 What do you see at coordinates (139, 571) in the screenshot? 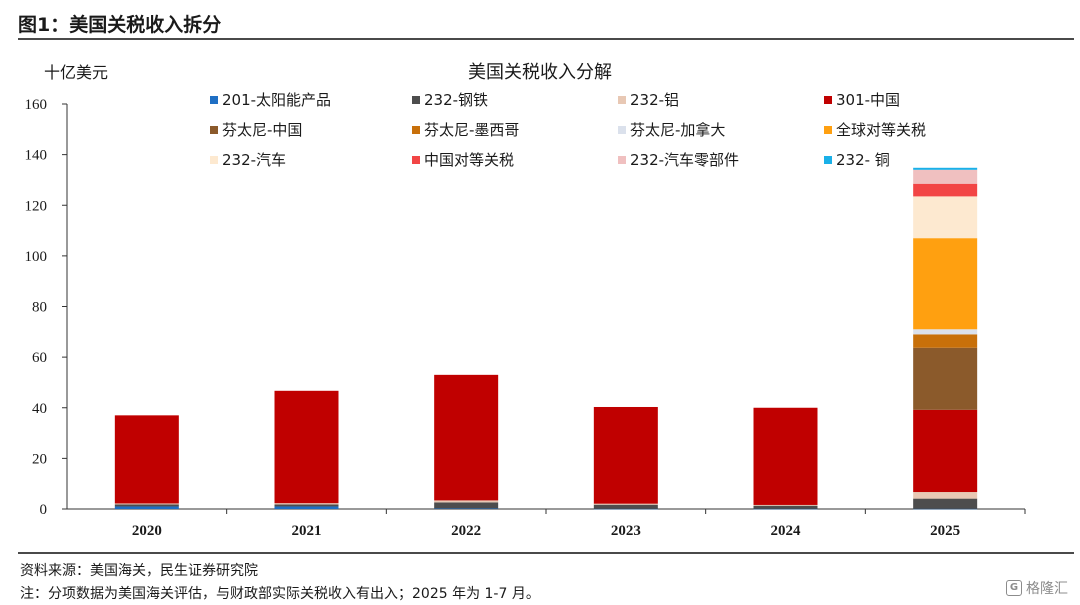
I see `source-note: 资料来源：美国海关，民生证券研究院` at bounding box center [139, 571].